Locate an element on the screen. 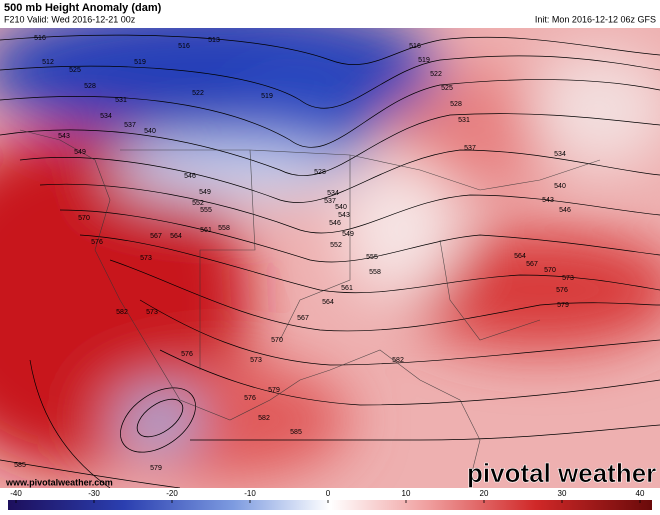  contour-label: 513 is located at coordinates (214, 40).